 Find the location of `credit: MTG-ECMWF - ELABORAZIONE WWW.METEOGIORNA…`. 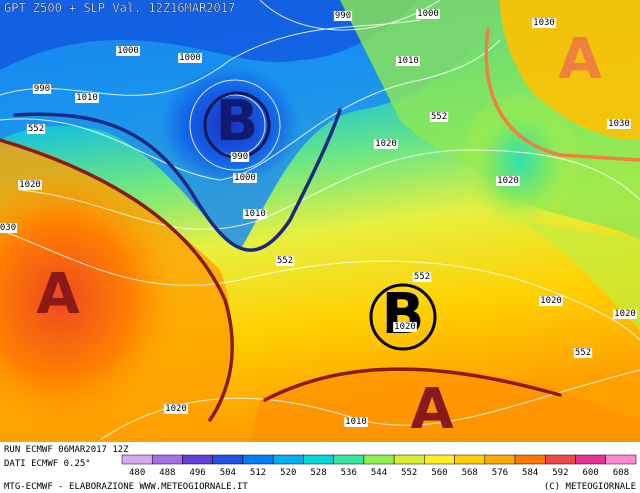

credit: MTG-ECMWF - ELABORAZIONE WWW.METEOGIORNA… is located at coordinates (126, 487).